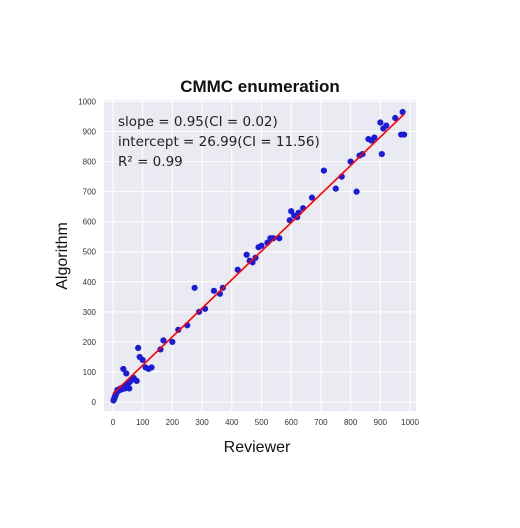 The image size is (520, 528). Describe the element at coordinates (262, 422) in the screenshot. I see `x-tick-label: 500` at that location.